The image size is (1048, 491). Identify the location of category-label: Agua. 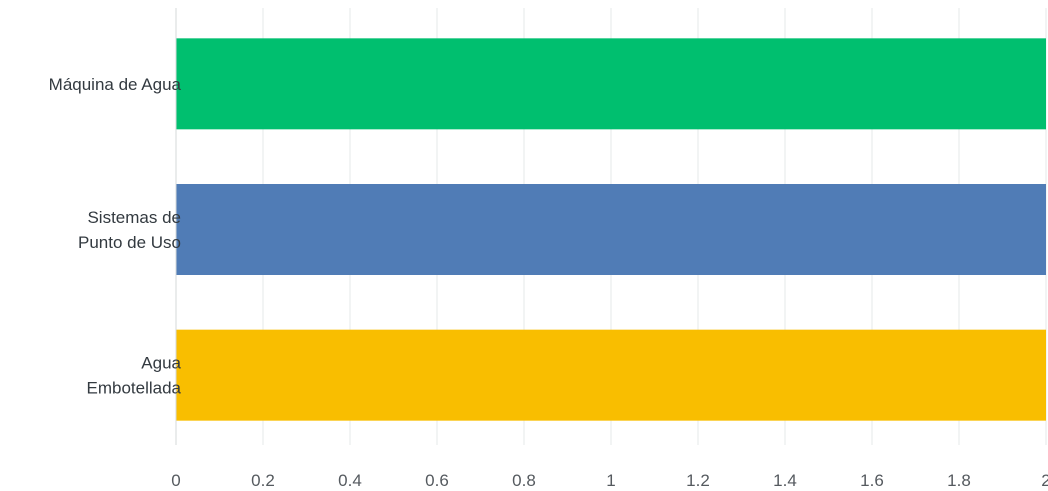
(161, 363).